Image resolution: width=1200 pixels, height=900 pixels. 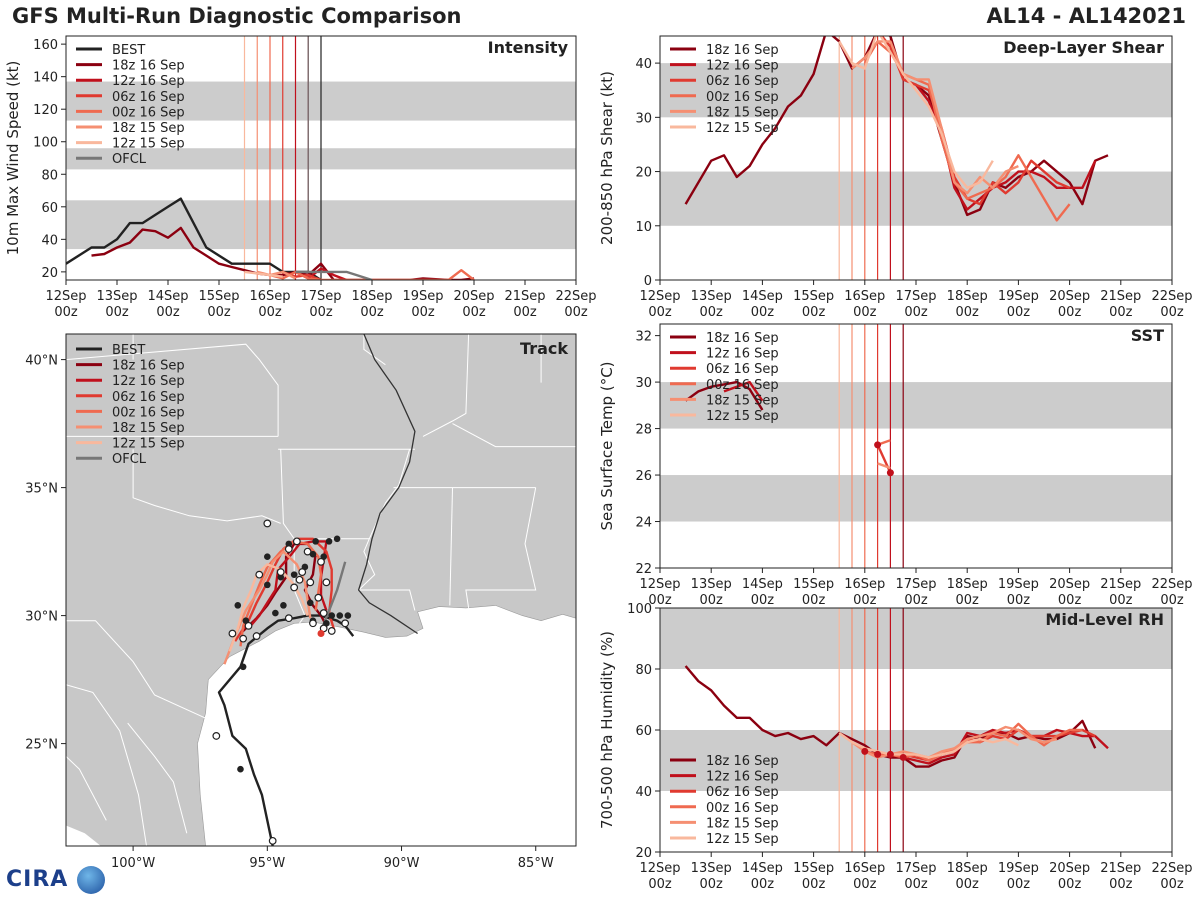 I want to click on y-axis-label: 200-850 hPa Shear (kt), so click(x=607, y=158).